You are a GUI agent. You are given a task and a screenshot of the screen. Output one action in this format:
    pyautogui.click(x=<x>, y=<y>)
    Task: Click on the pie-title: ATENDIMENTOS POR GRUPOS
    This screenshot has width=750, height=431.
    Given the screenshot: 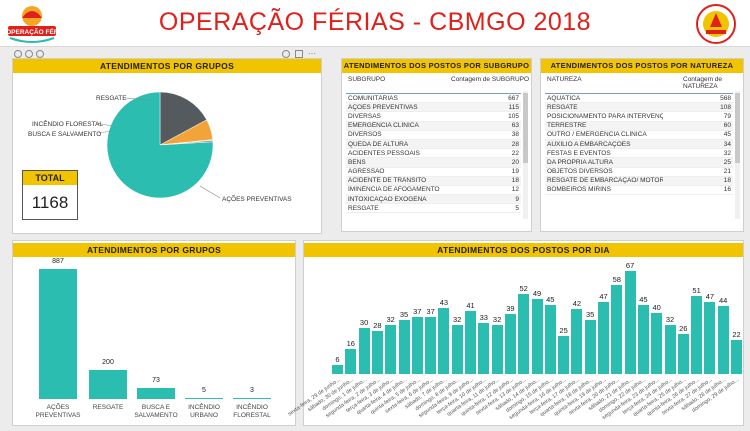 What is the action you would take?
    pyautogui.click(x=167, y=66)
    